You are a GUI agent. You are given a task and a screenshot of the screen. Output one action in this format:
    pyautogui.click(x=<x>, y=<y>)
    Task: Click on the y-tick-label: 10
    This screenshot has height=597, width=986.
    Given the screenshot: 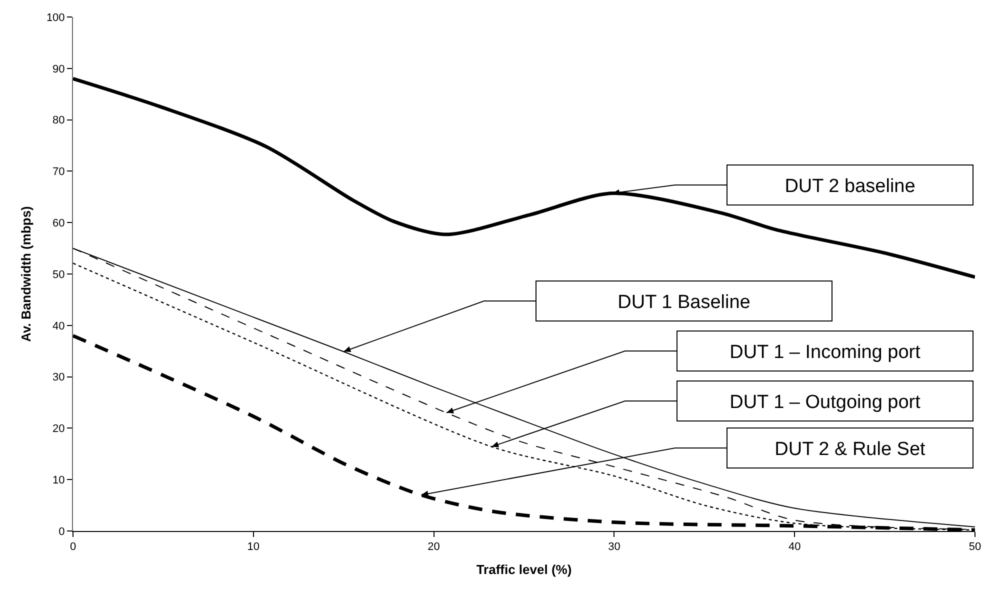 What is the action you would take?
    pyautogui.click(x=58, y=480)
    